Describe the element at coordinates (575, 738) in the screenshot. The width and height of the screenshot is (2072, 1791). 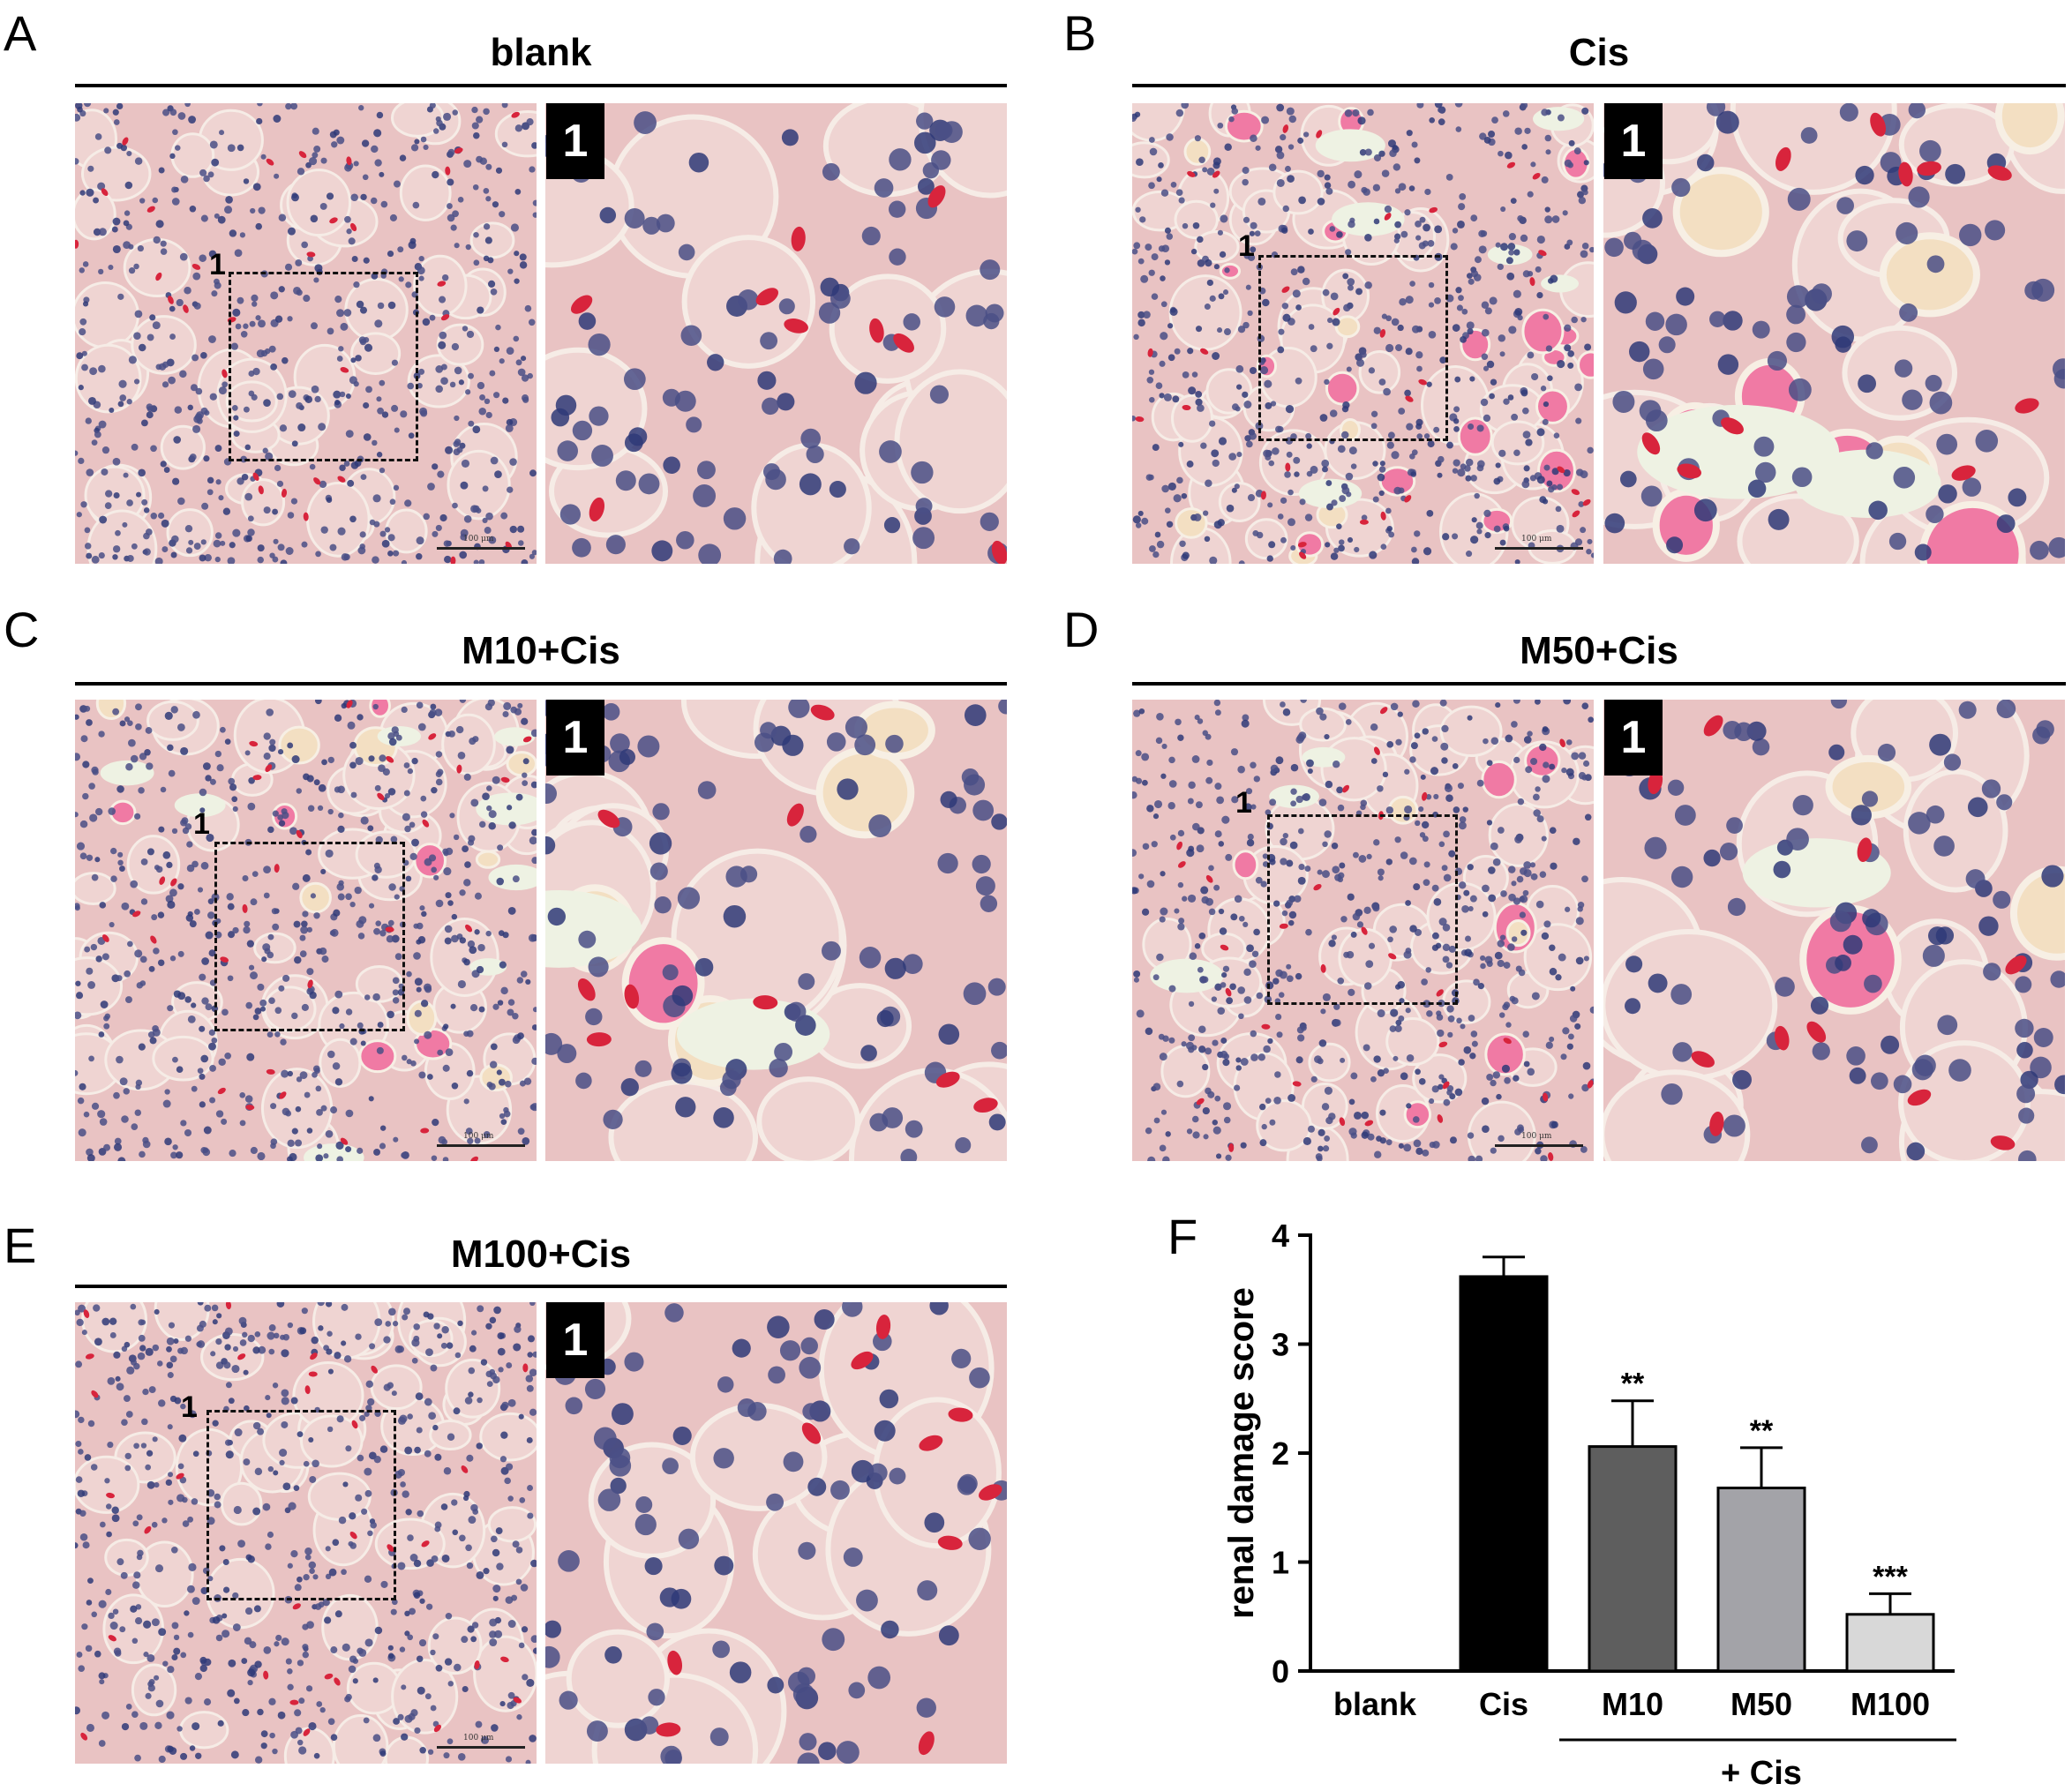
I see `inset-label-c: 1` at that location.